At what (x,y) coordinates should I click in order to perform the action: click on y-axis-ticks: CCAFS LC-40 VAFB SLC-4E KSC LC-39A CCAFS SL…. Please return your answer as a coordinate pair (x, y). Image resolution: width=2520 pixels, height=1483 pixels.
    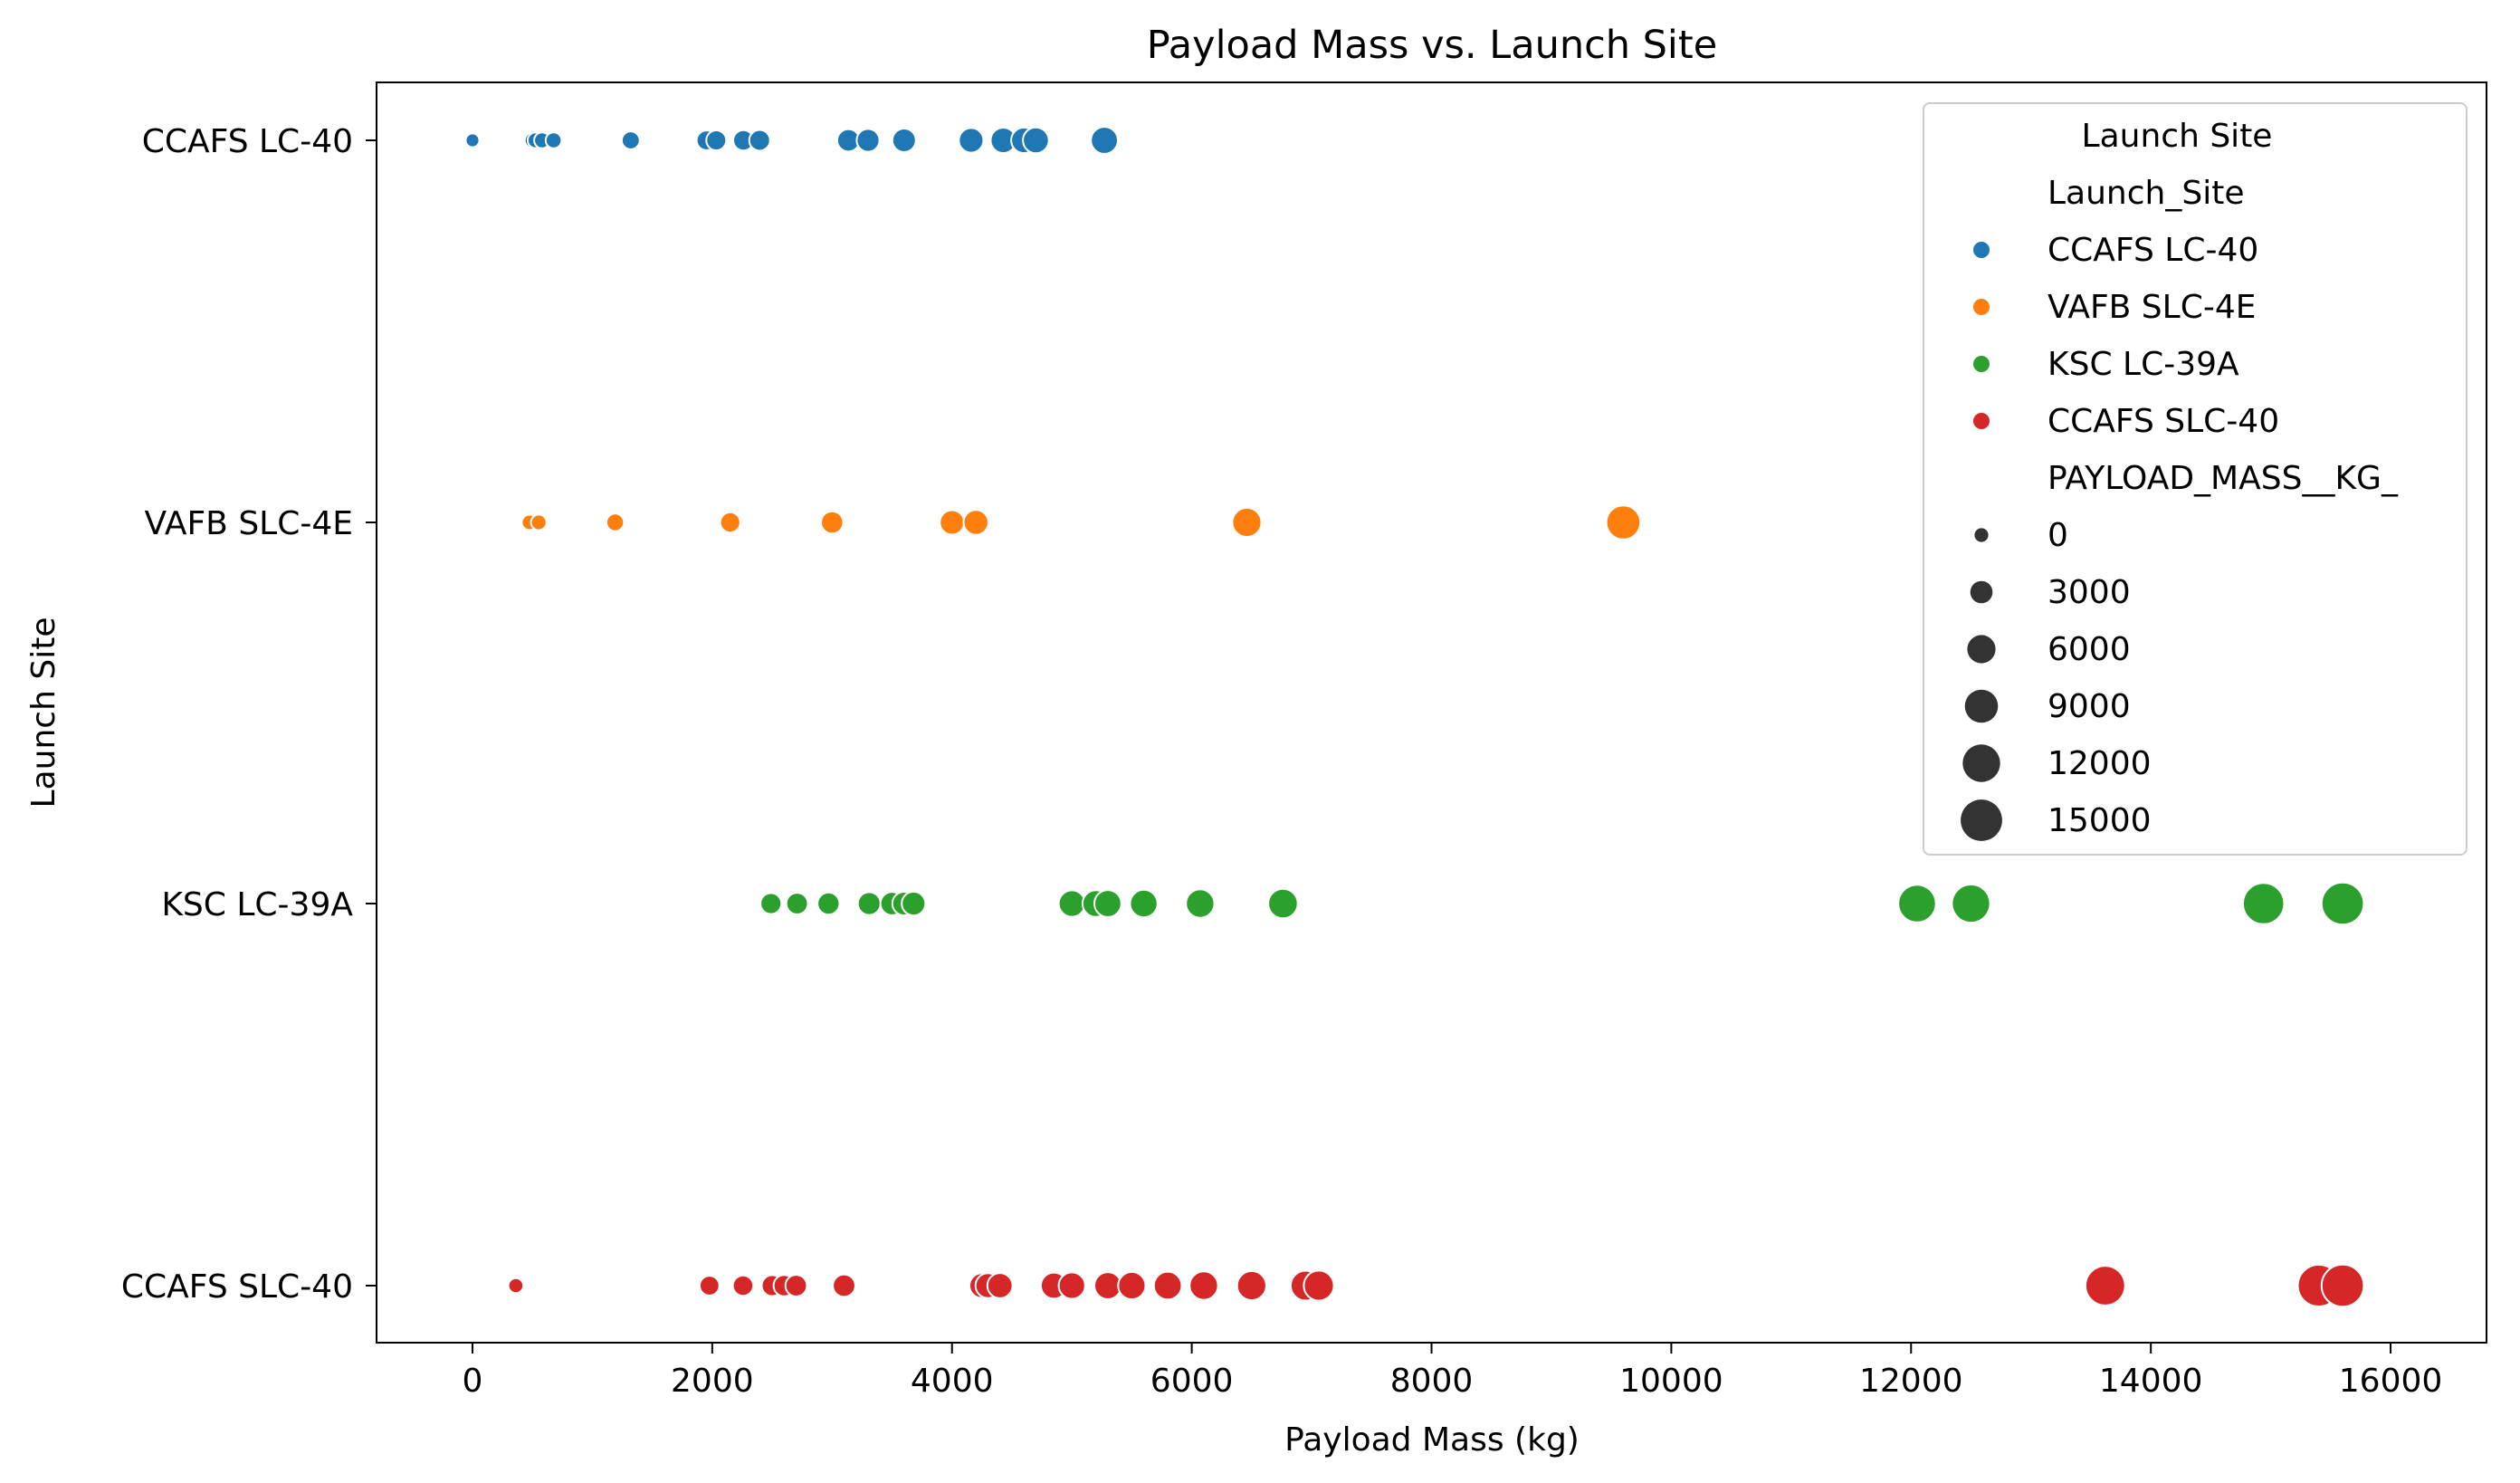
    Looking at the image, I should click on (249, 714).